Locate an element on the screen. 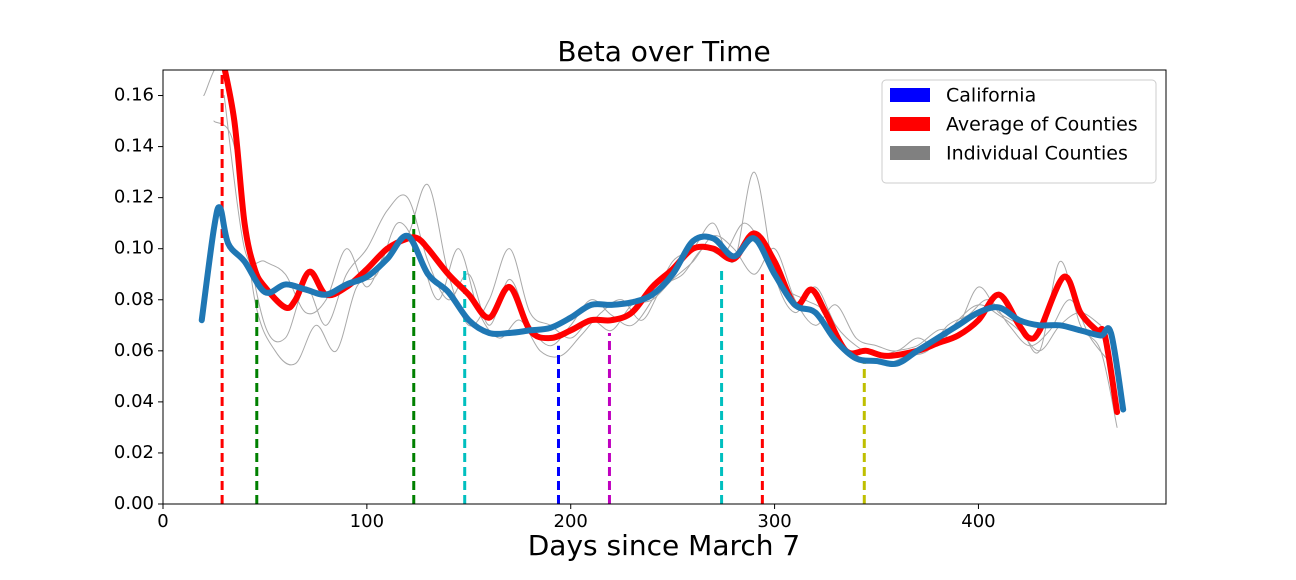  x-tick-label: 0 is located at coordinates (162, 521).